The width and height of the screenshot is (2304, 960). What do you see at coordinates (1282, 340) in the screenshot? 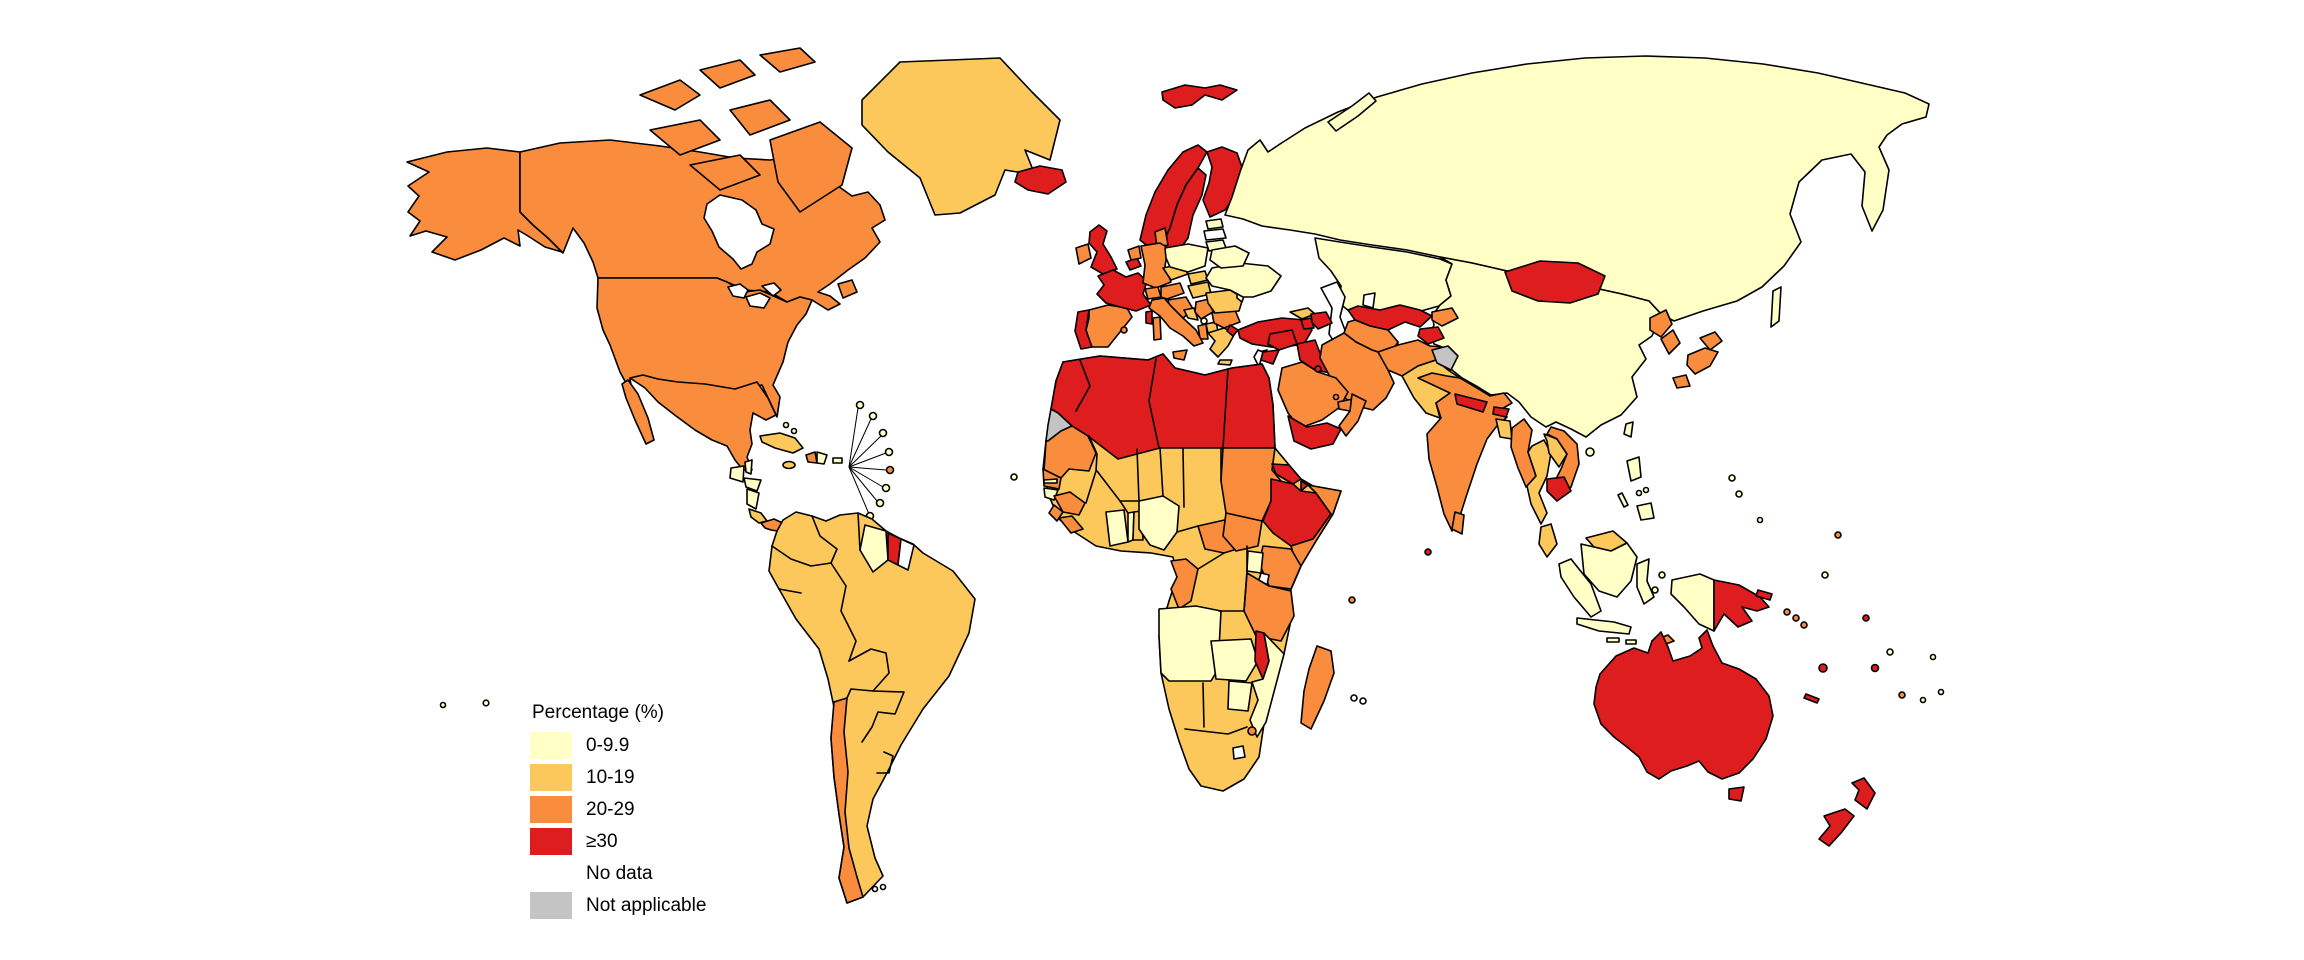
I see `country-syria` at bounding box center [1282, 340].